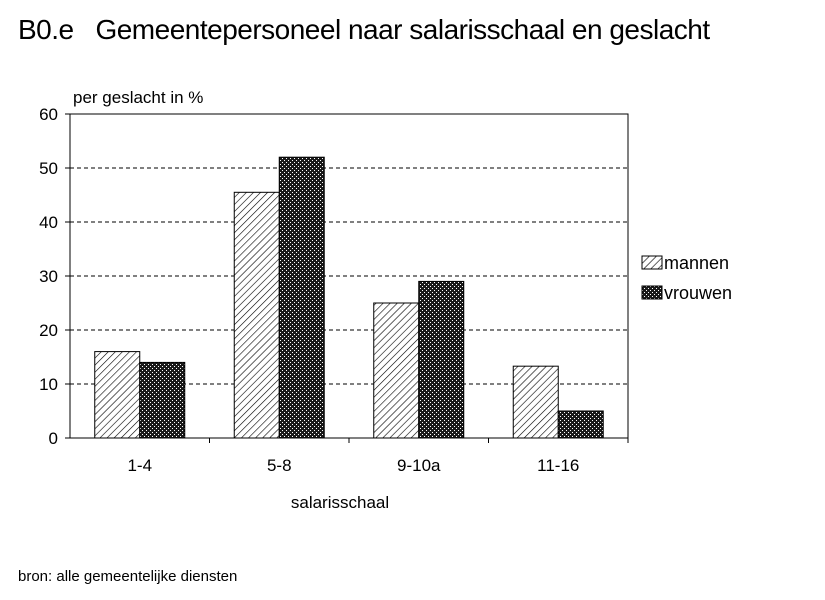 The width and height of the screenshot is (825, 600). Describe the element at coordinates (46, 29) in the screenshot. I see `chart-code: B0.e` at that location.